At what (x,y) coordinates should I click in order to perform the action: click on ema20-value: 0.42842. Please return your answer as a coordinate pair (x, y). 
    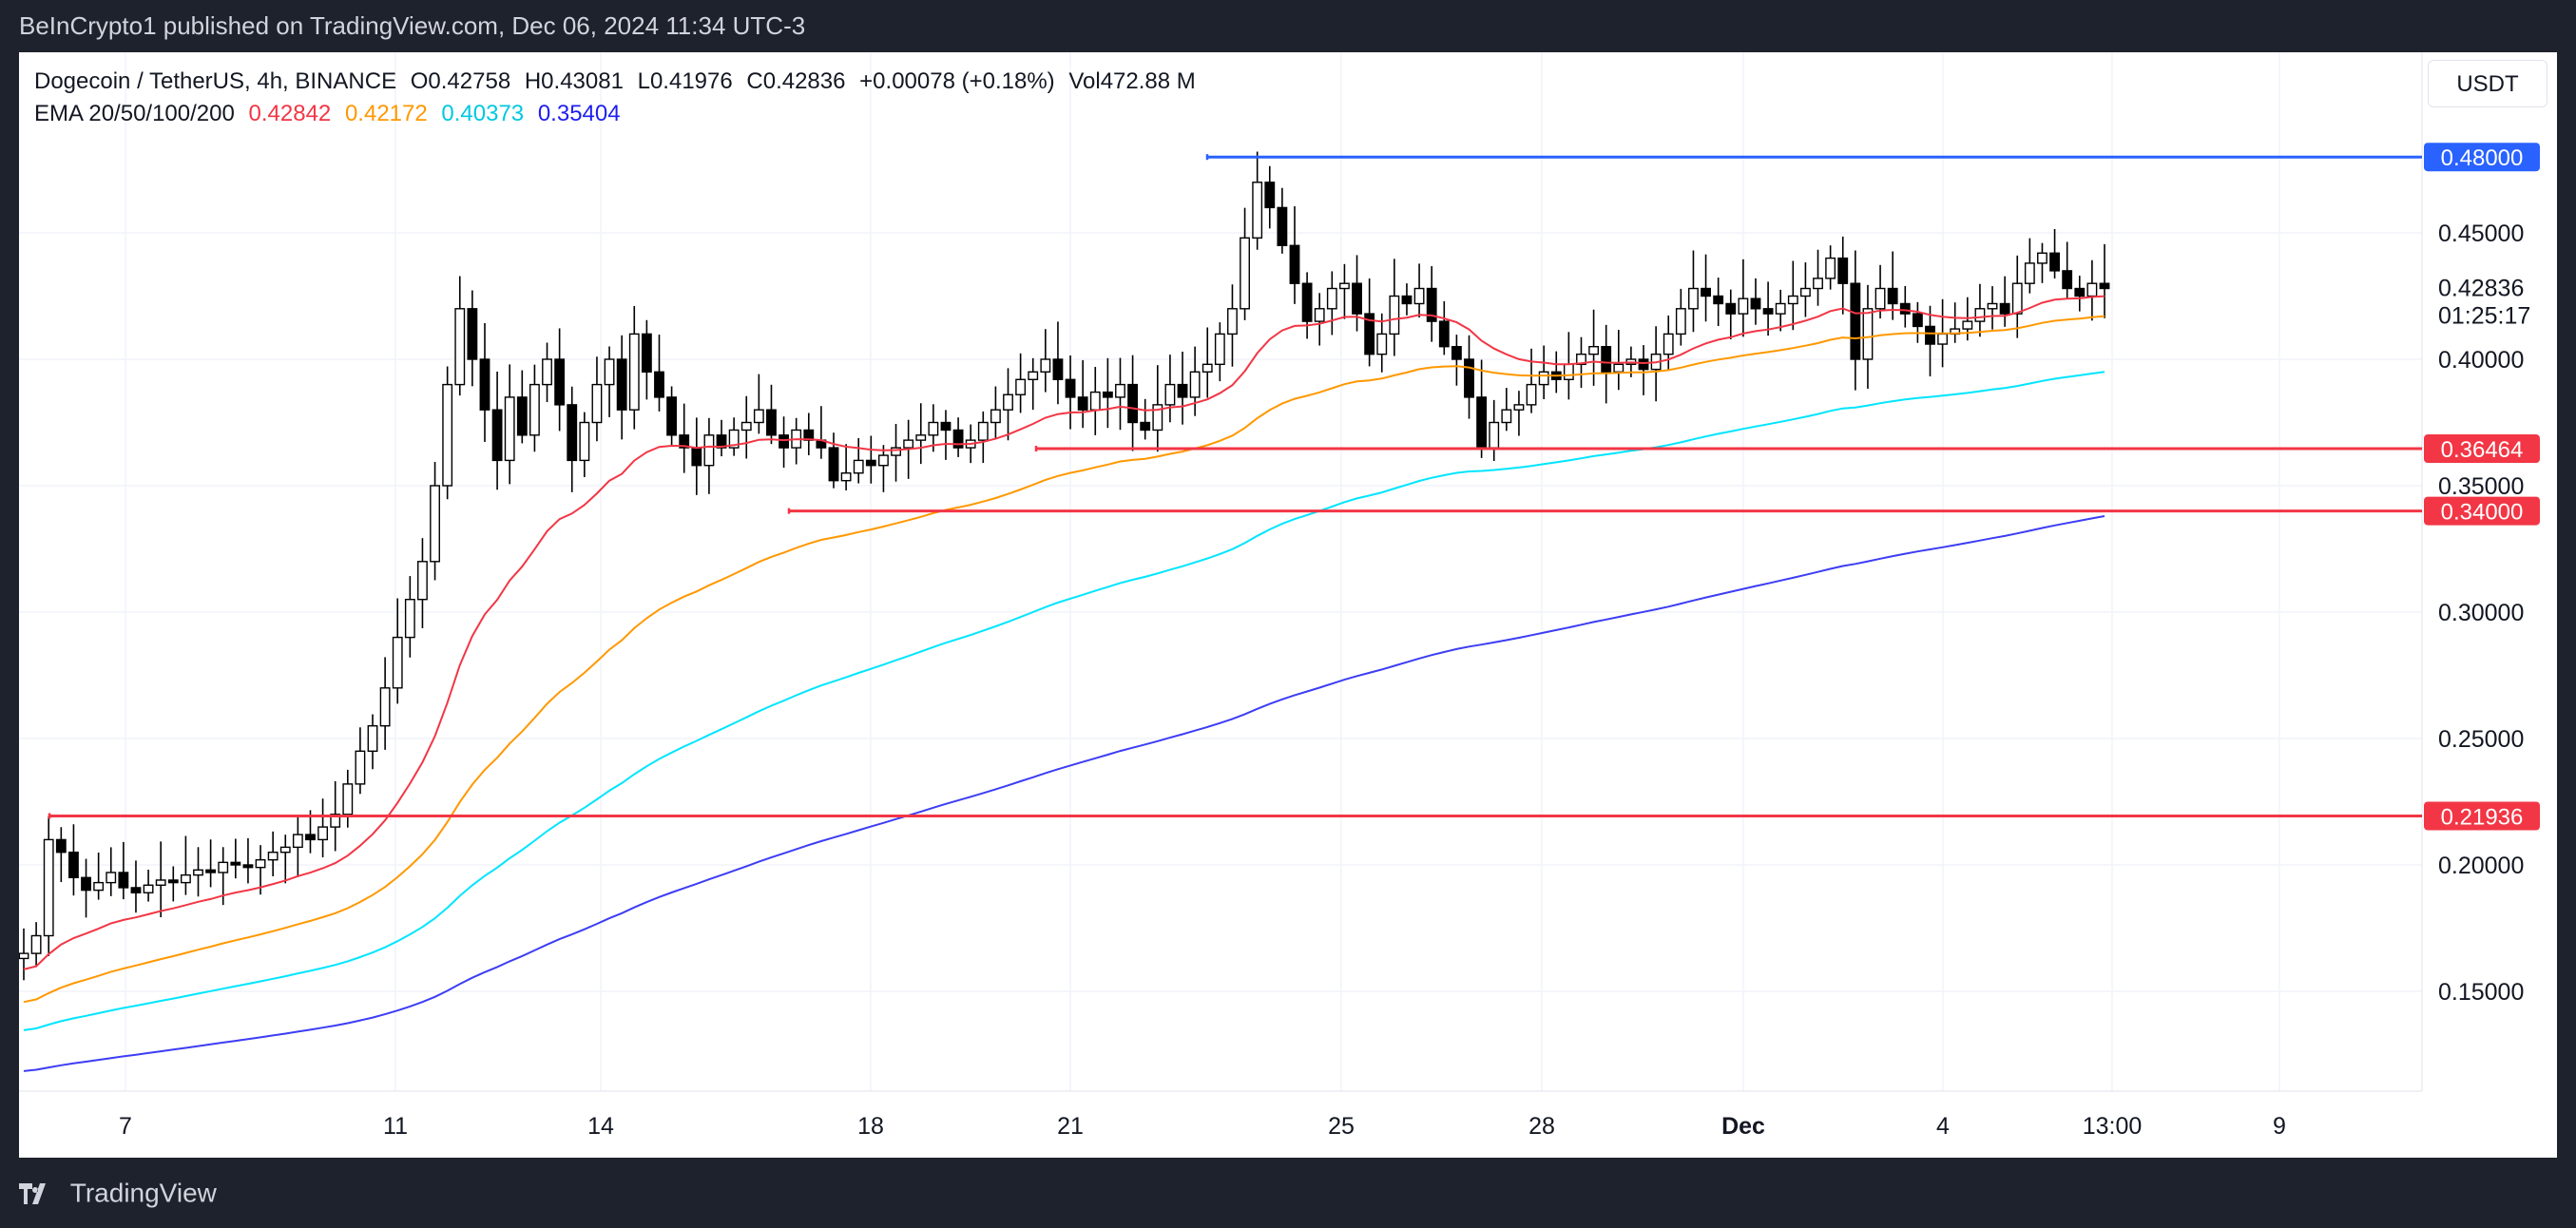
    Looking at the image, I should click on (290, 113).